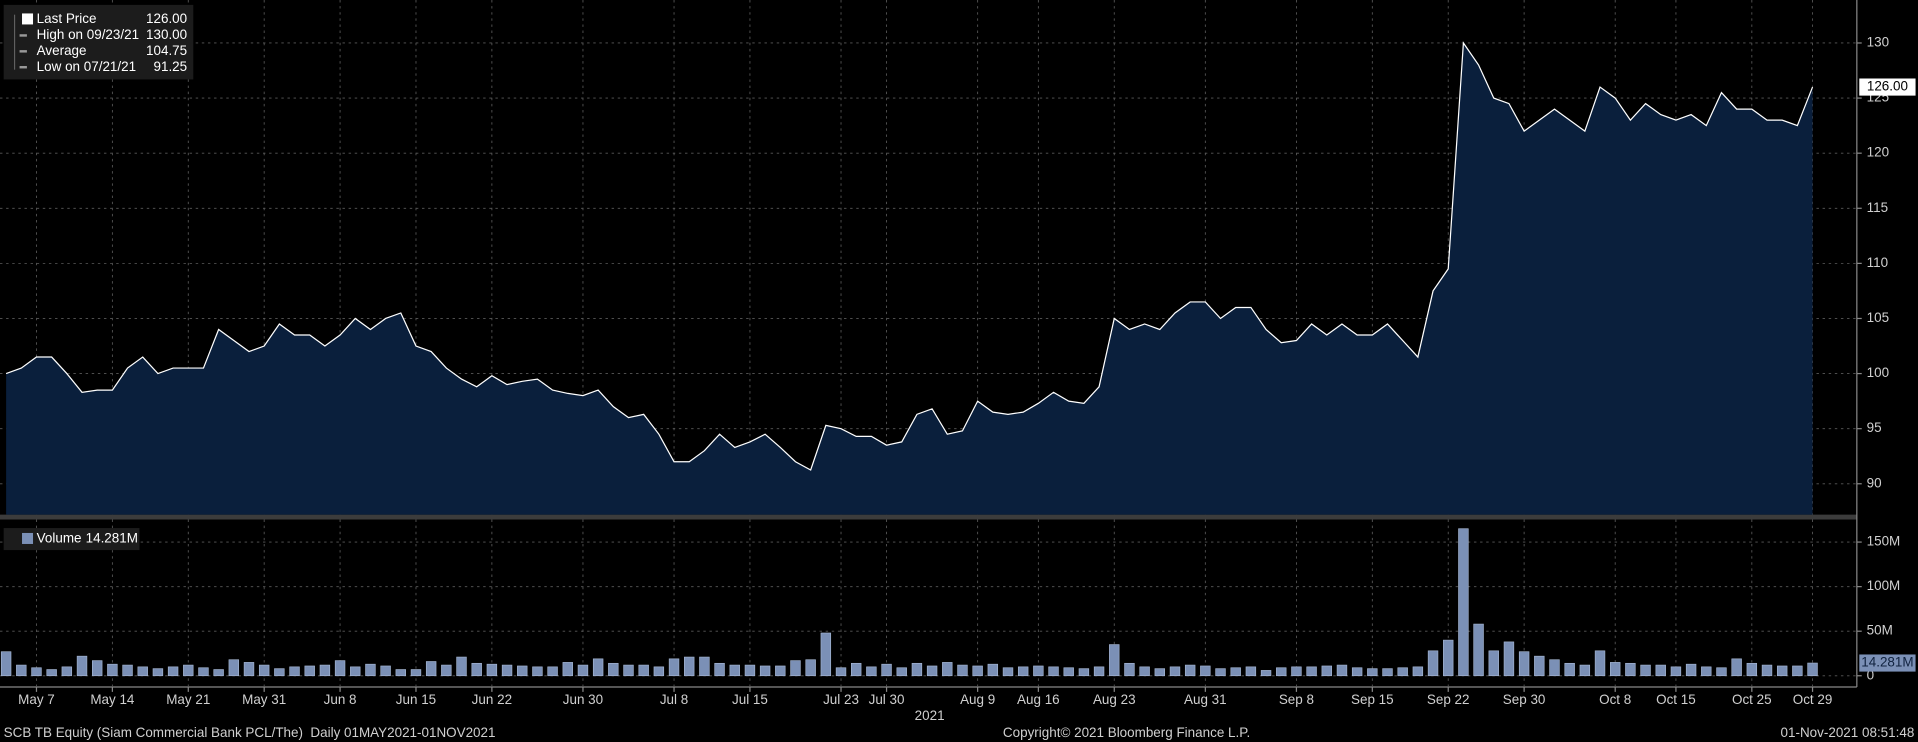  Describe the element at coordinates (28, 538) in the screenshot. I see `volume-legend-icon` at that location.